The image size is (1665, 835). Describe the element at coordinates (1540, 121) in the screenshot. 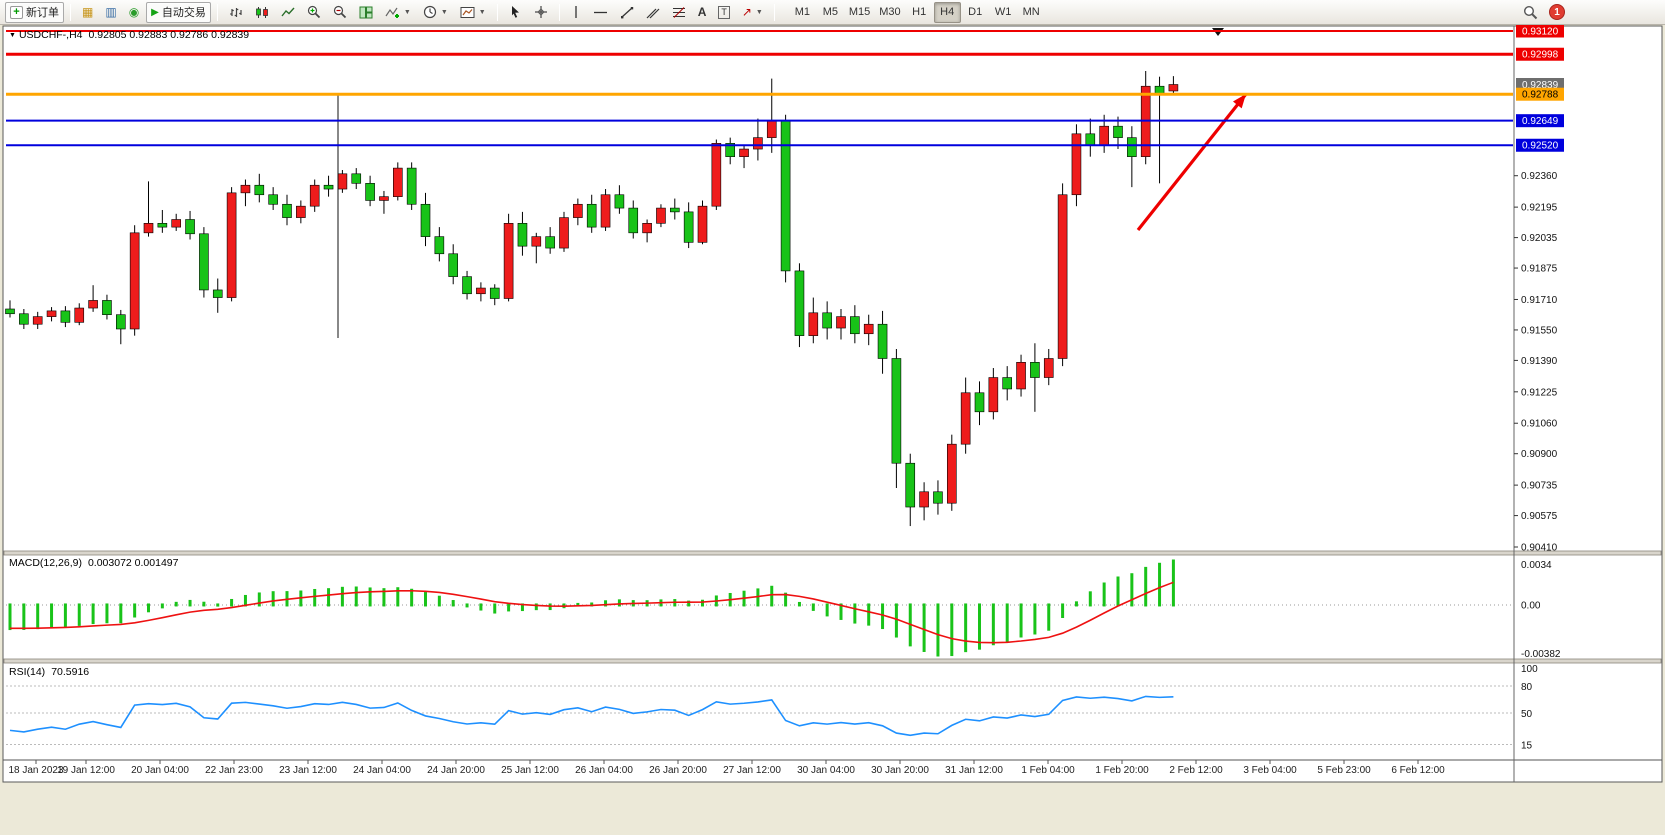

I see `price-tag: 0.92649` at that location.